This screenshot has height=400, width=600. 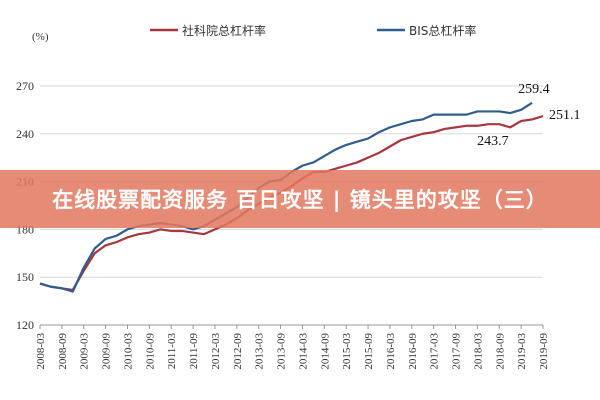 What do you see at coordinates (313, 30) in the screenshot?
I see `legend: 社科院总杠杆率 BIS总杠杆率` at bounding box center [313, 30].